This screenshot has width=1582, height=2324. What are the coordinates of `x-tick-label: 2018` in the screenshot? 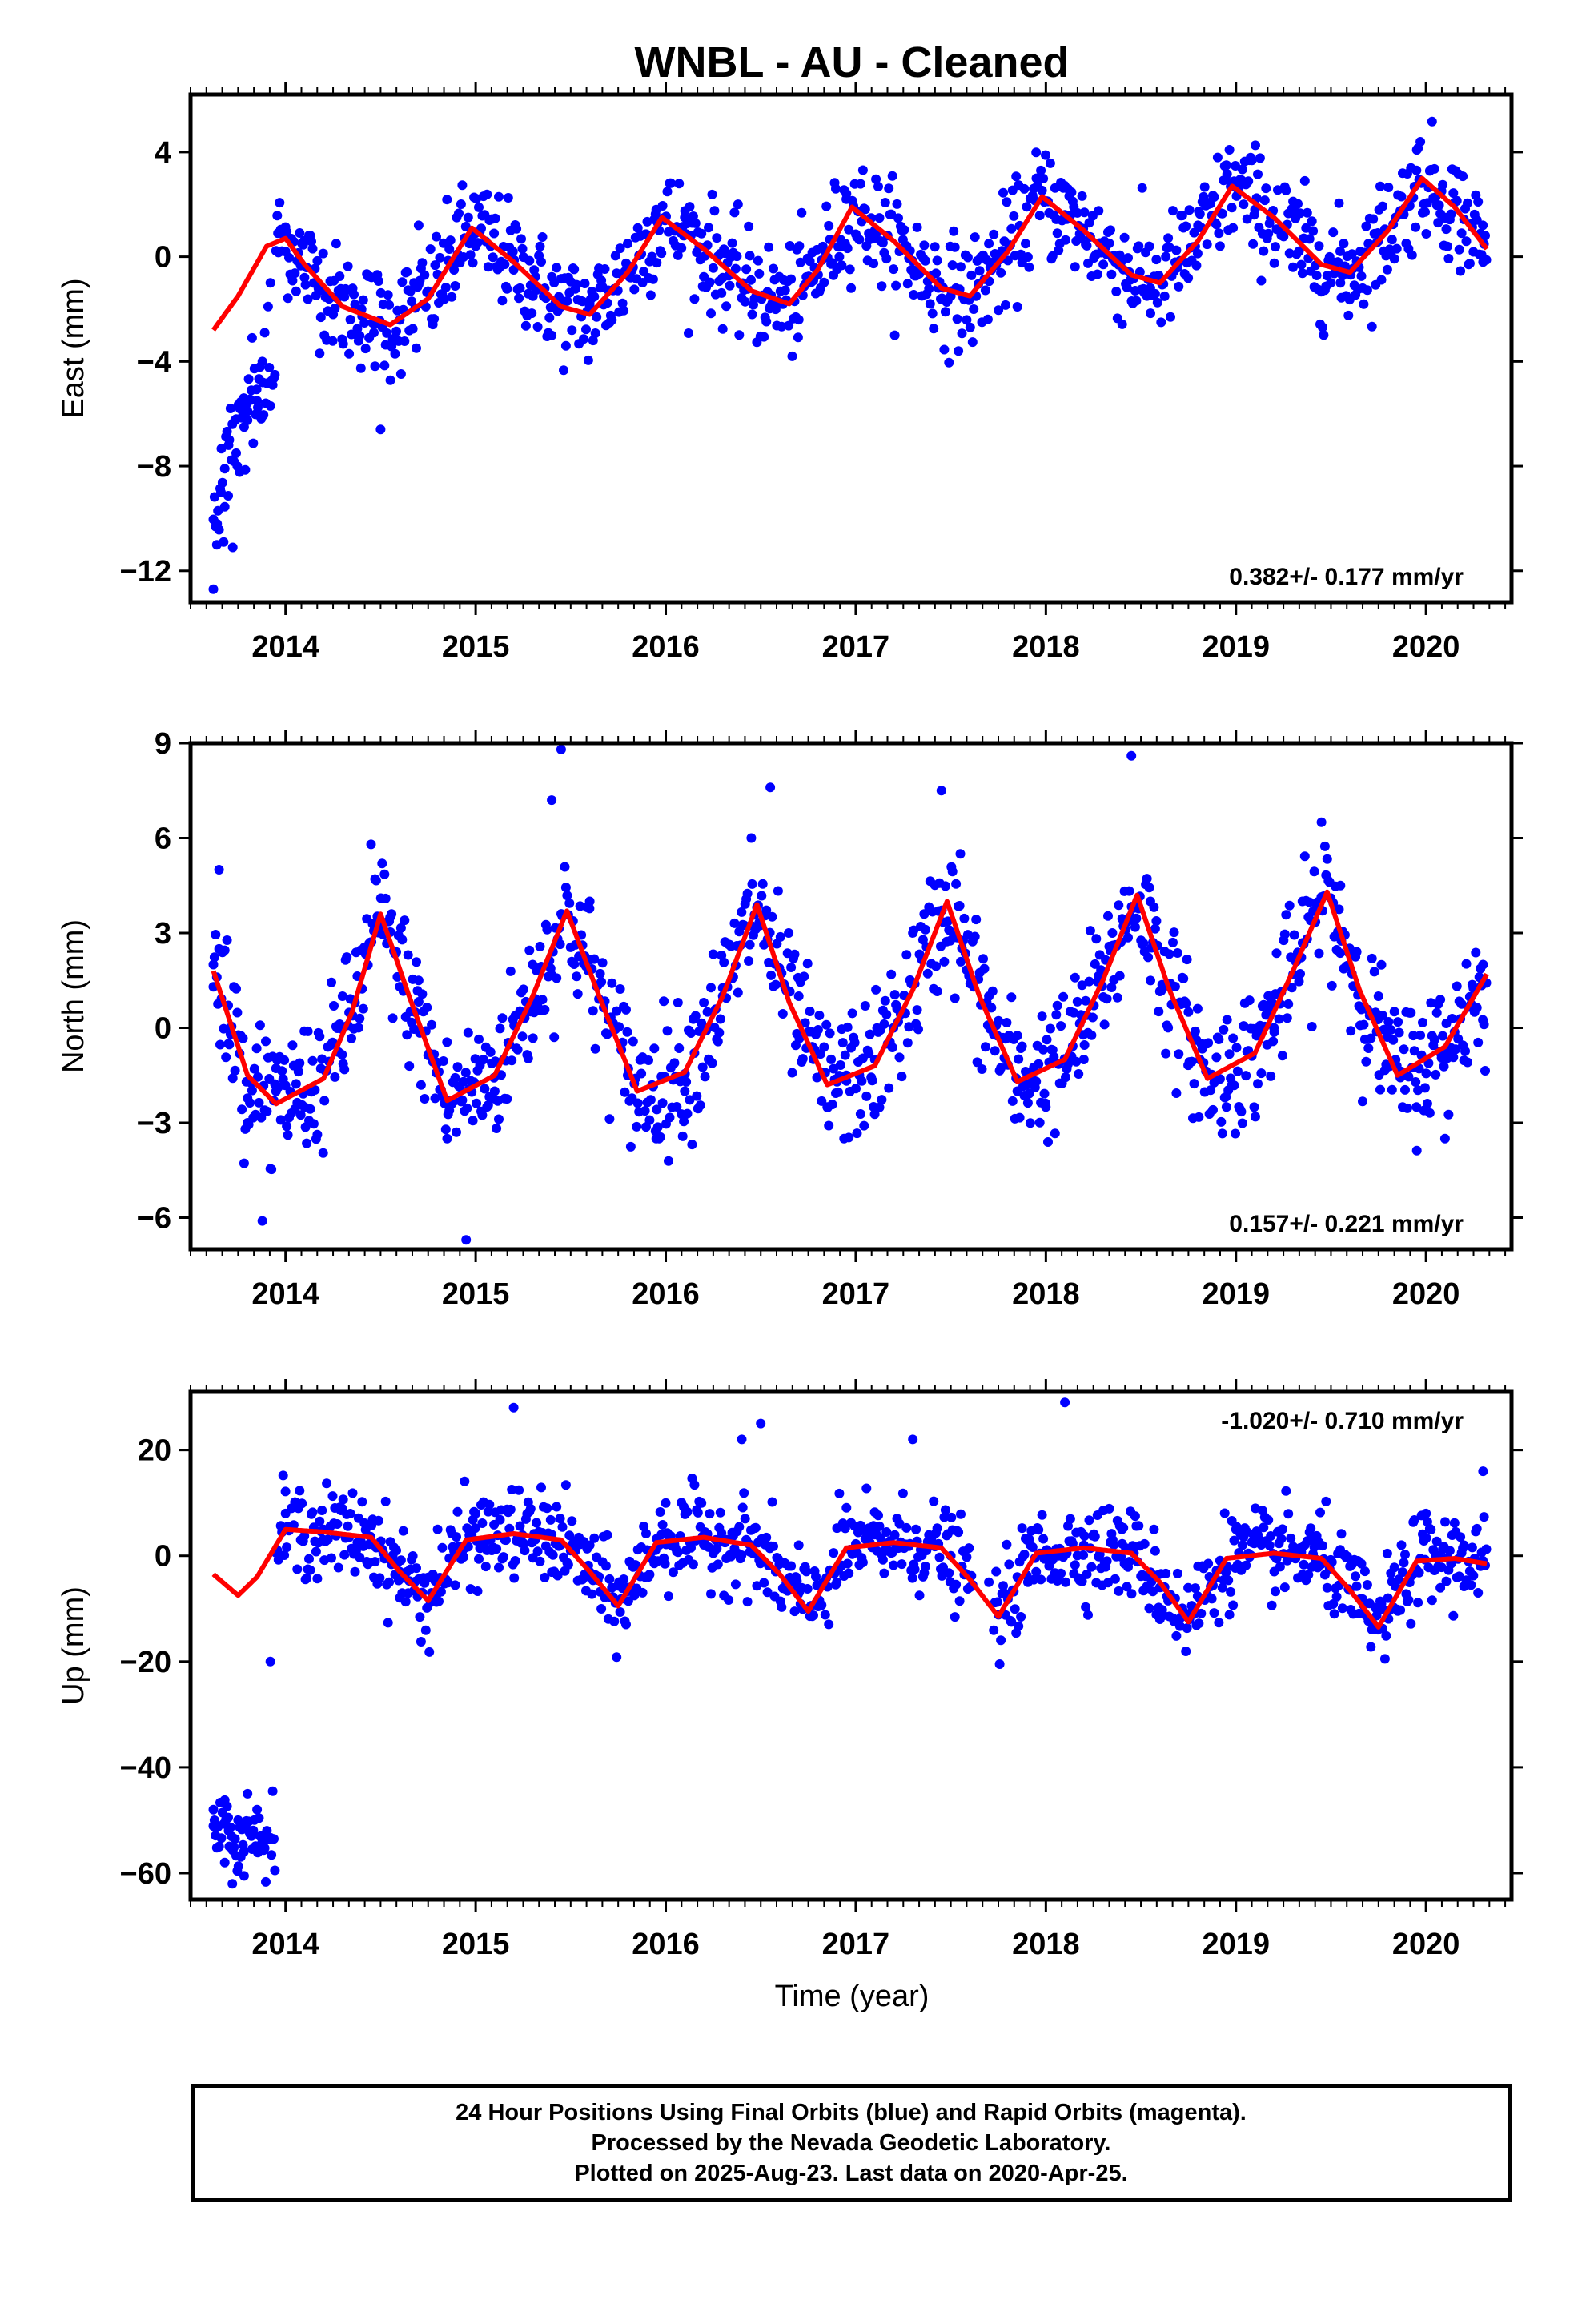 It's located at (1046, 647).